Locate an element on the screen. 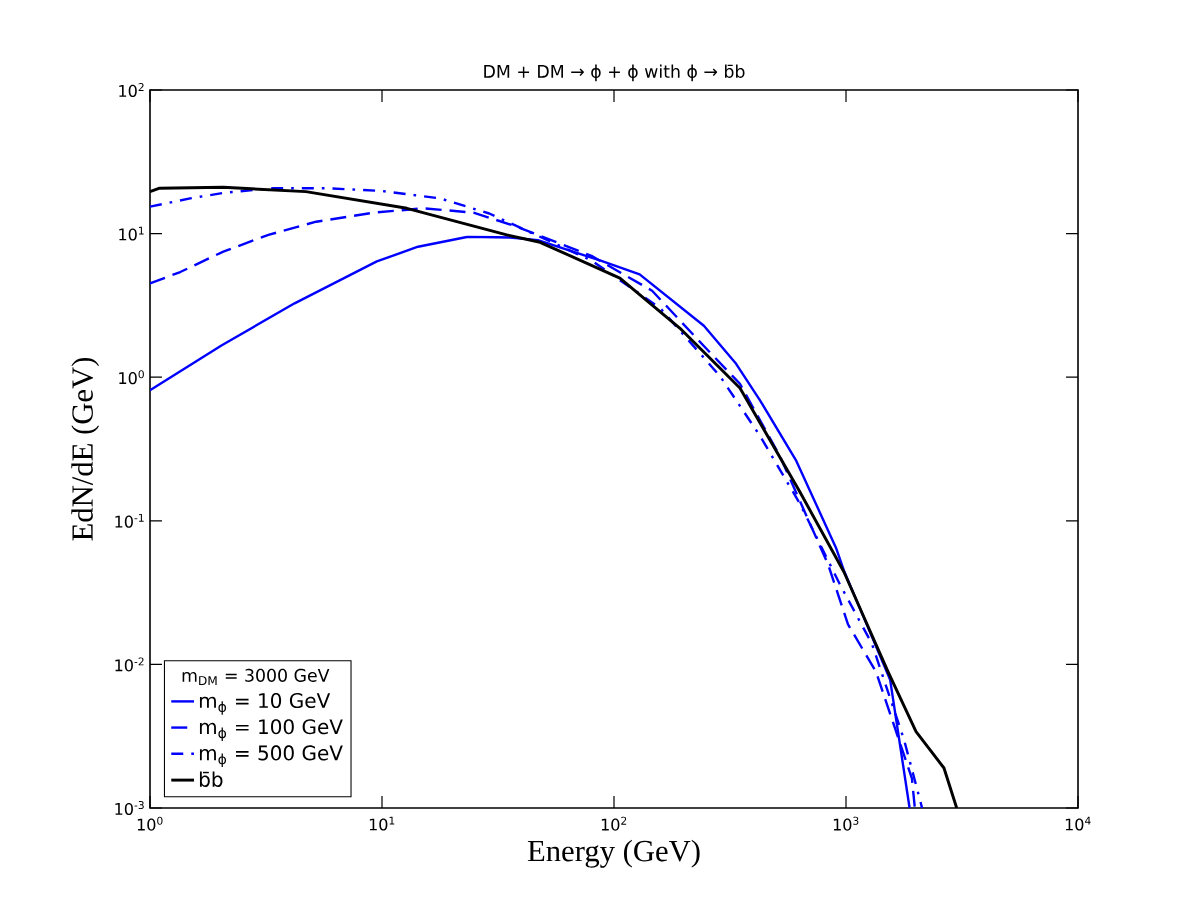 The image size is (1200, 900). y-tick-label: 10$^{-1}$ is located at coordinates (129, 520).